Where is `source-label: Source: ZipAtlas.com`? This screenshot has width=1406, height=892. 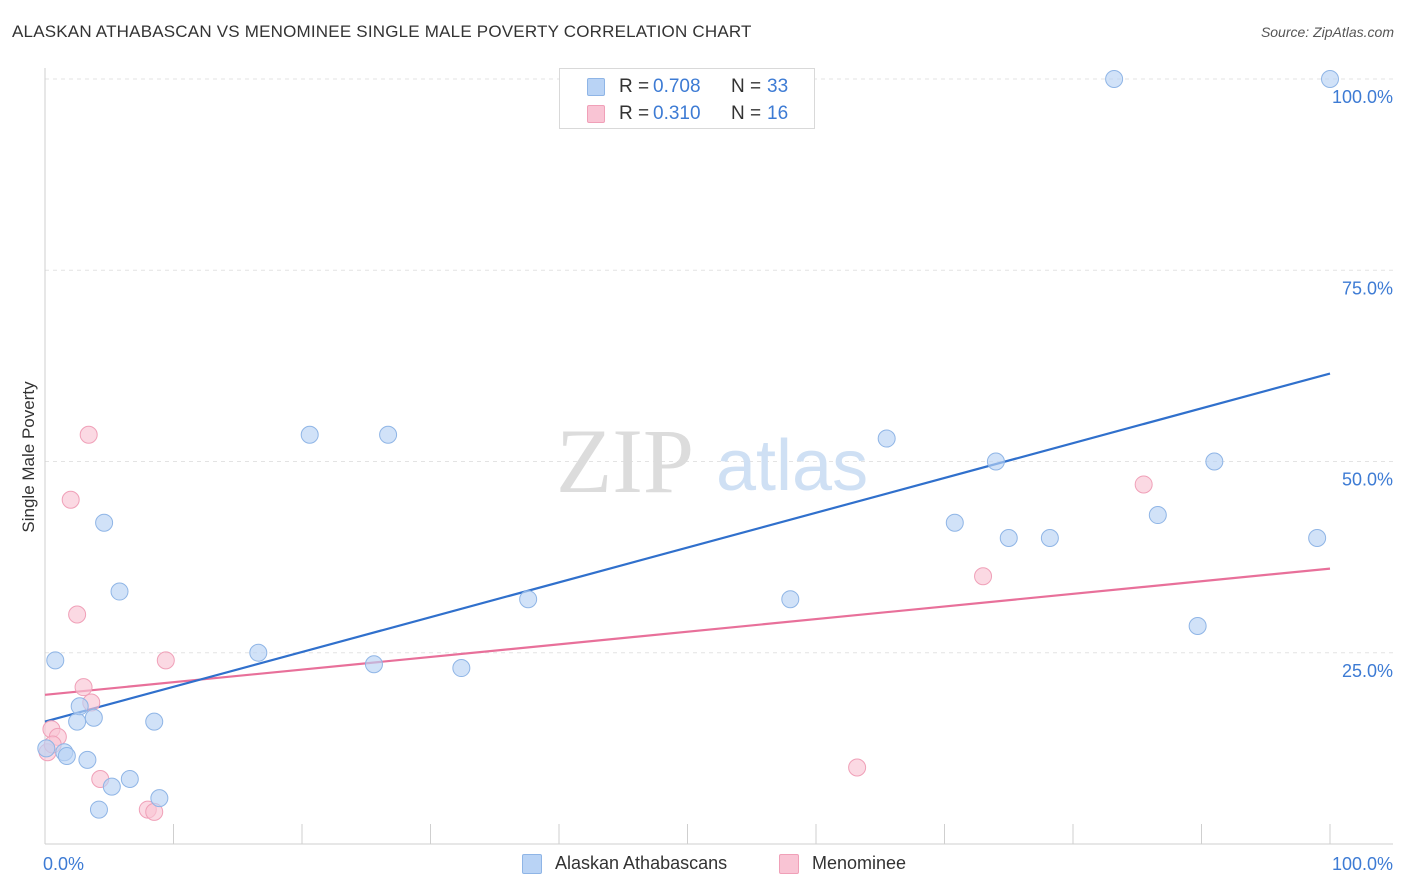 source-label: Source: ZipAtlas.com is located at coordinates (1327, 32).